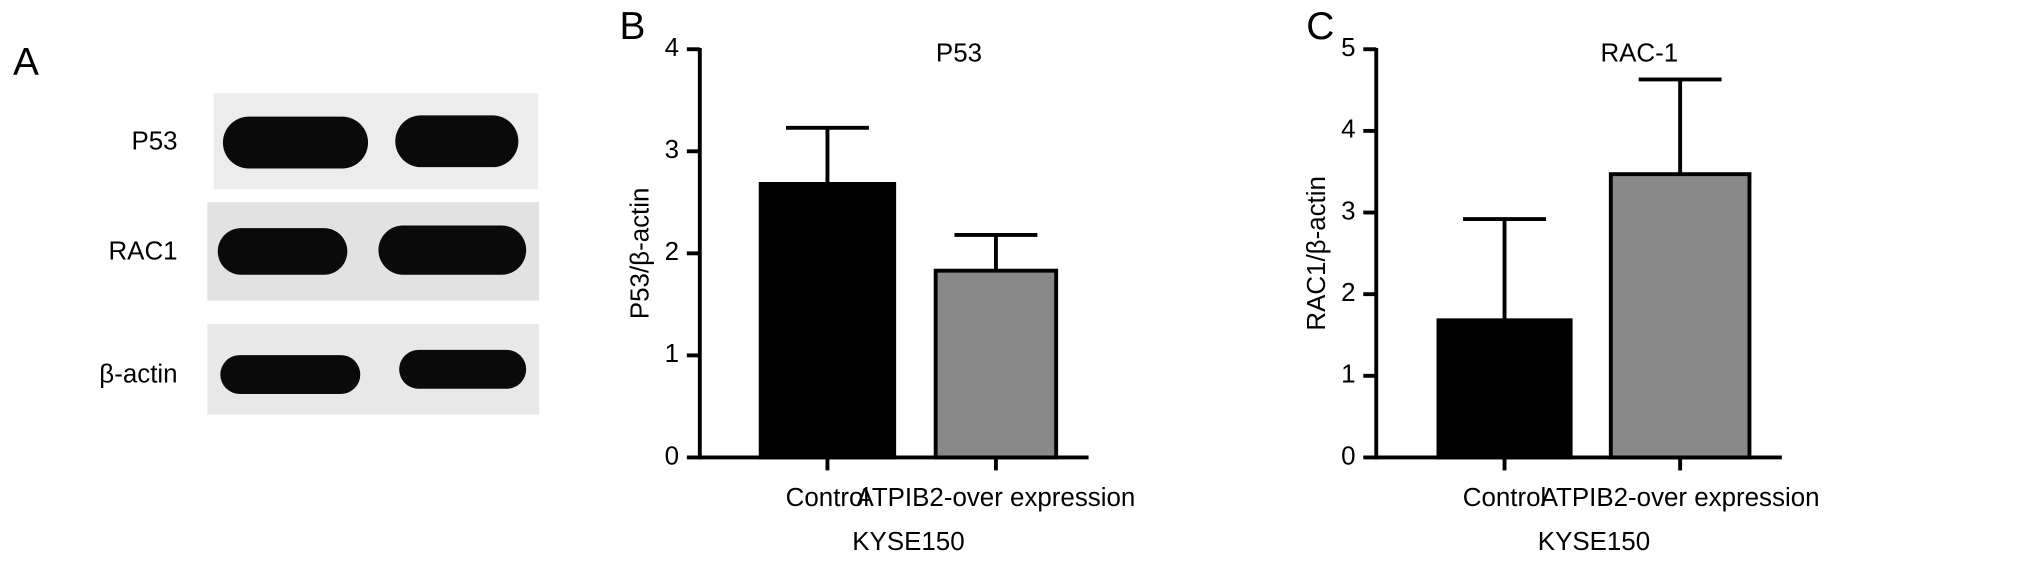 This screenshot has height=565, width=2032. What do you see at coordinates (26, 62) in the screenshot?
I see `panel-label: A` at bounding box center [26, 62].